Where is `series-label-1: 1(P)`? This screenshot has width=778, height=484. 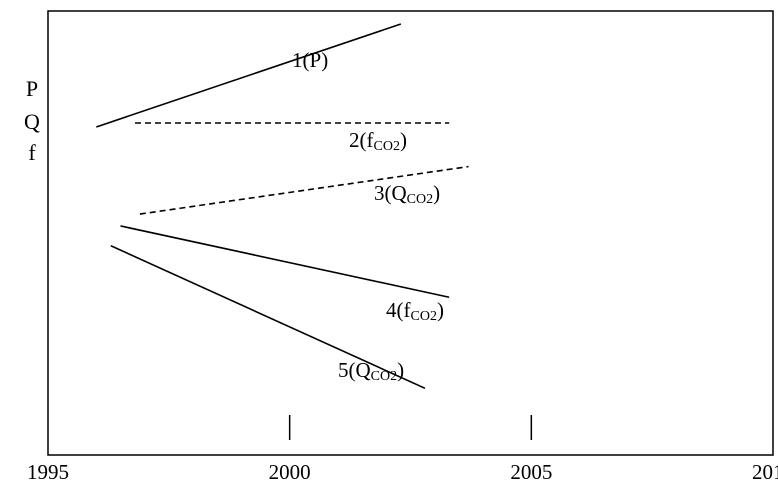
series-label-1: 1(P) is located at coordinates (310, 60).